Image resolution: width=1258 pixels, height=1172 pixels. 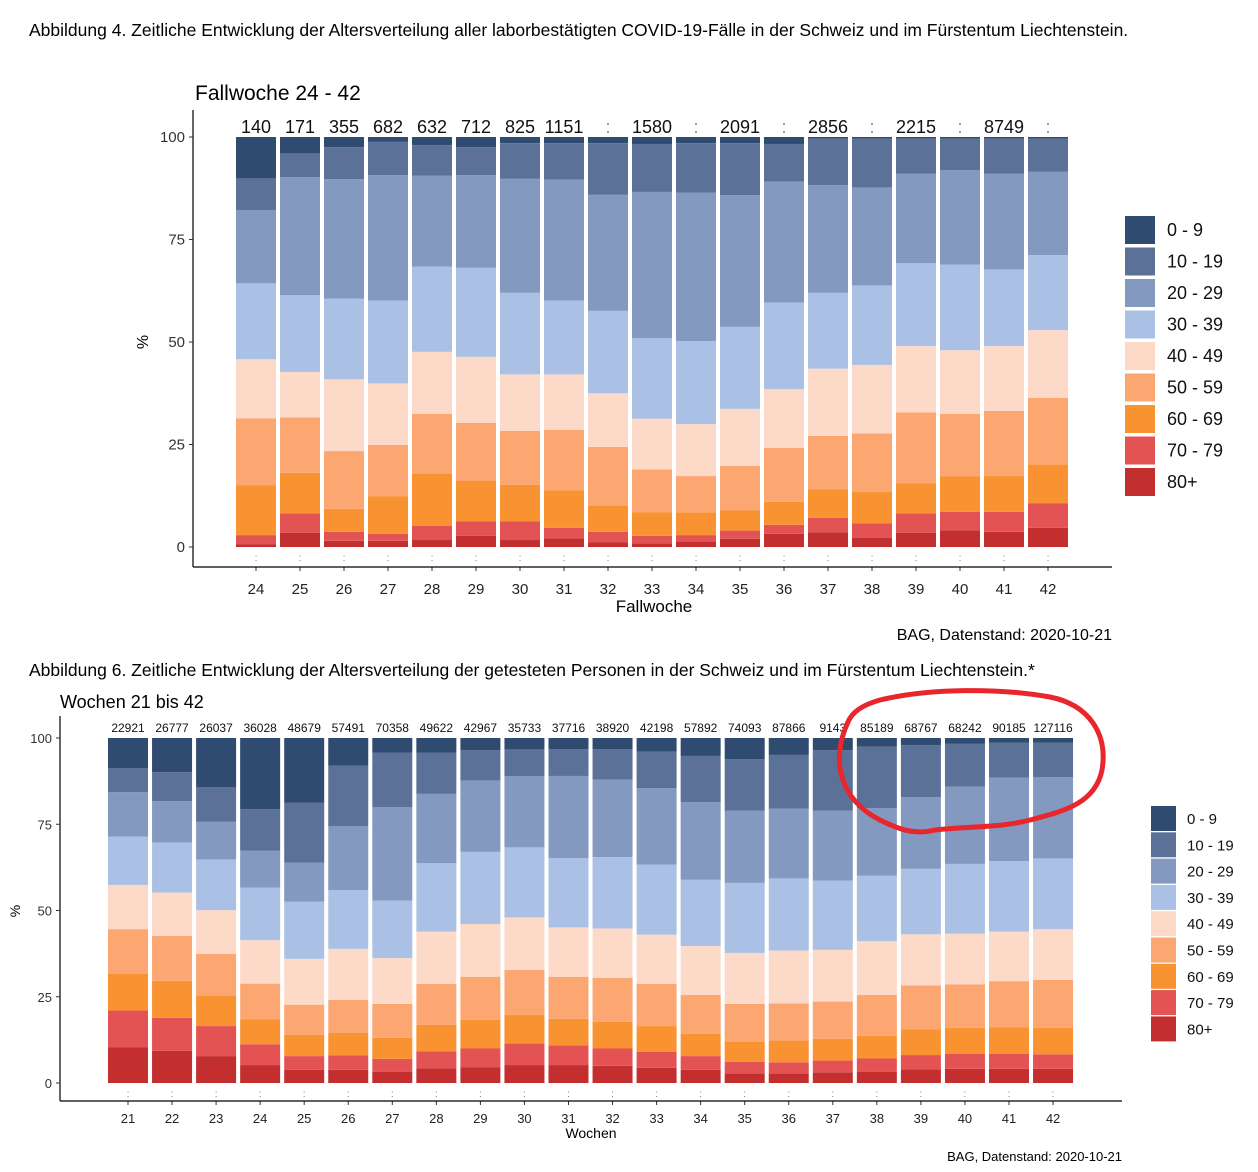 What do you see at coordinates (564, 589) in the screenshot?
I see `x-tick-label: 31` at bounding box center [564, 589].